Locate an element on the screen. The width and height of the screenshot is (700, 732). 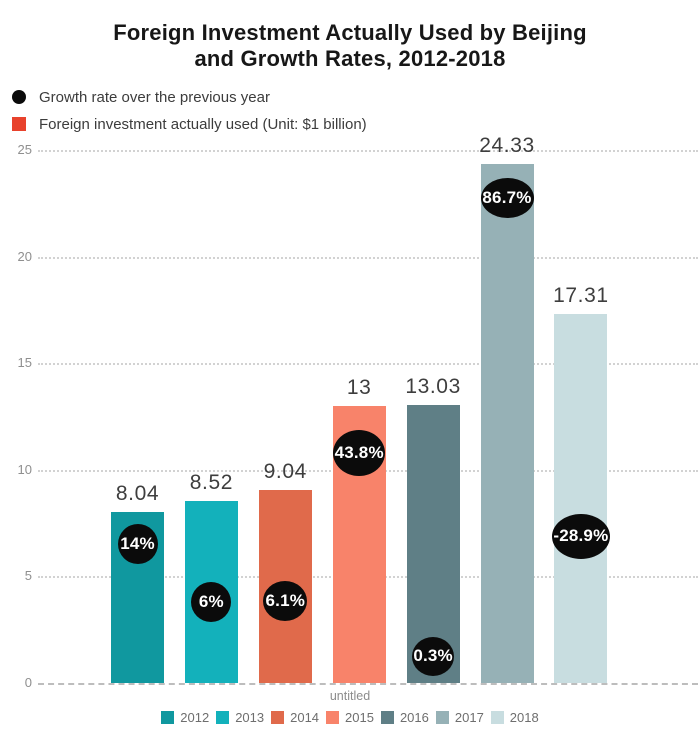
bottom-legend-item-2016: 2016 is located at coordinates (404, 717).